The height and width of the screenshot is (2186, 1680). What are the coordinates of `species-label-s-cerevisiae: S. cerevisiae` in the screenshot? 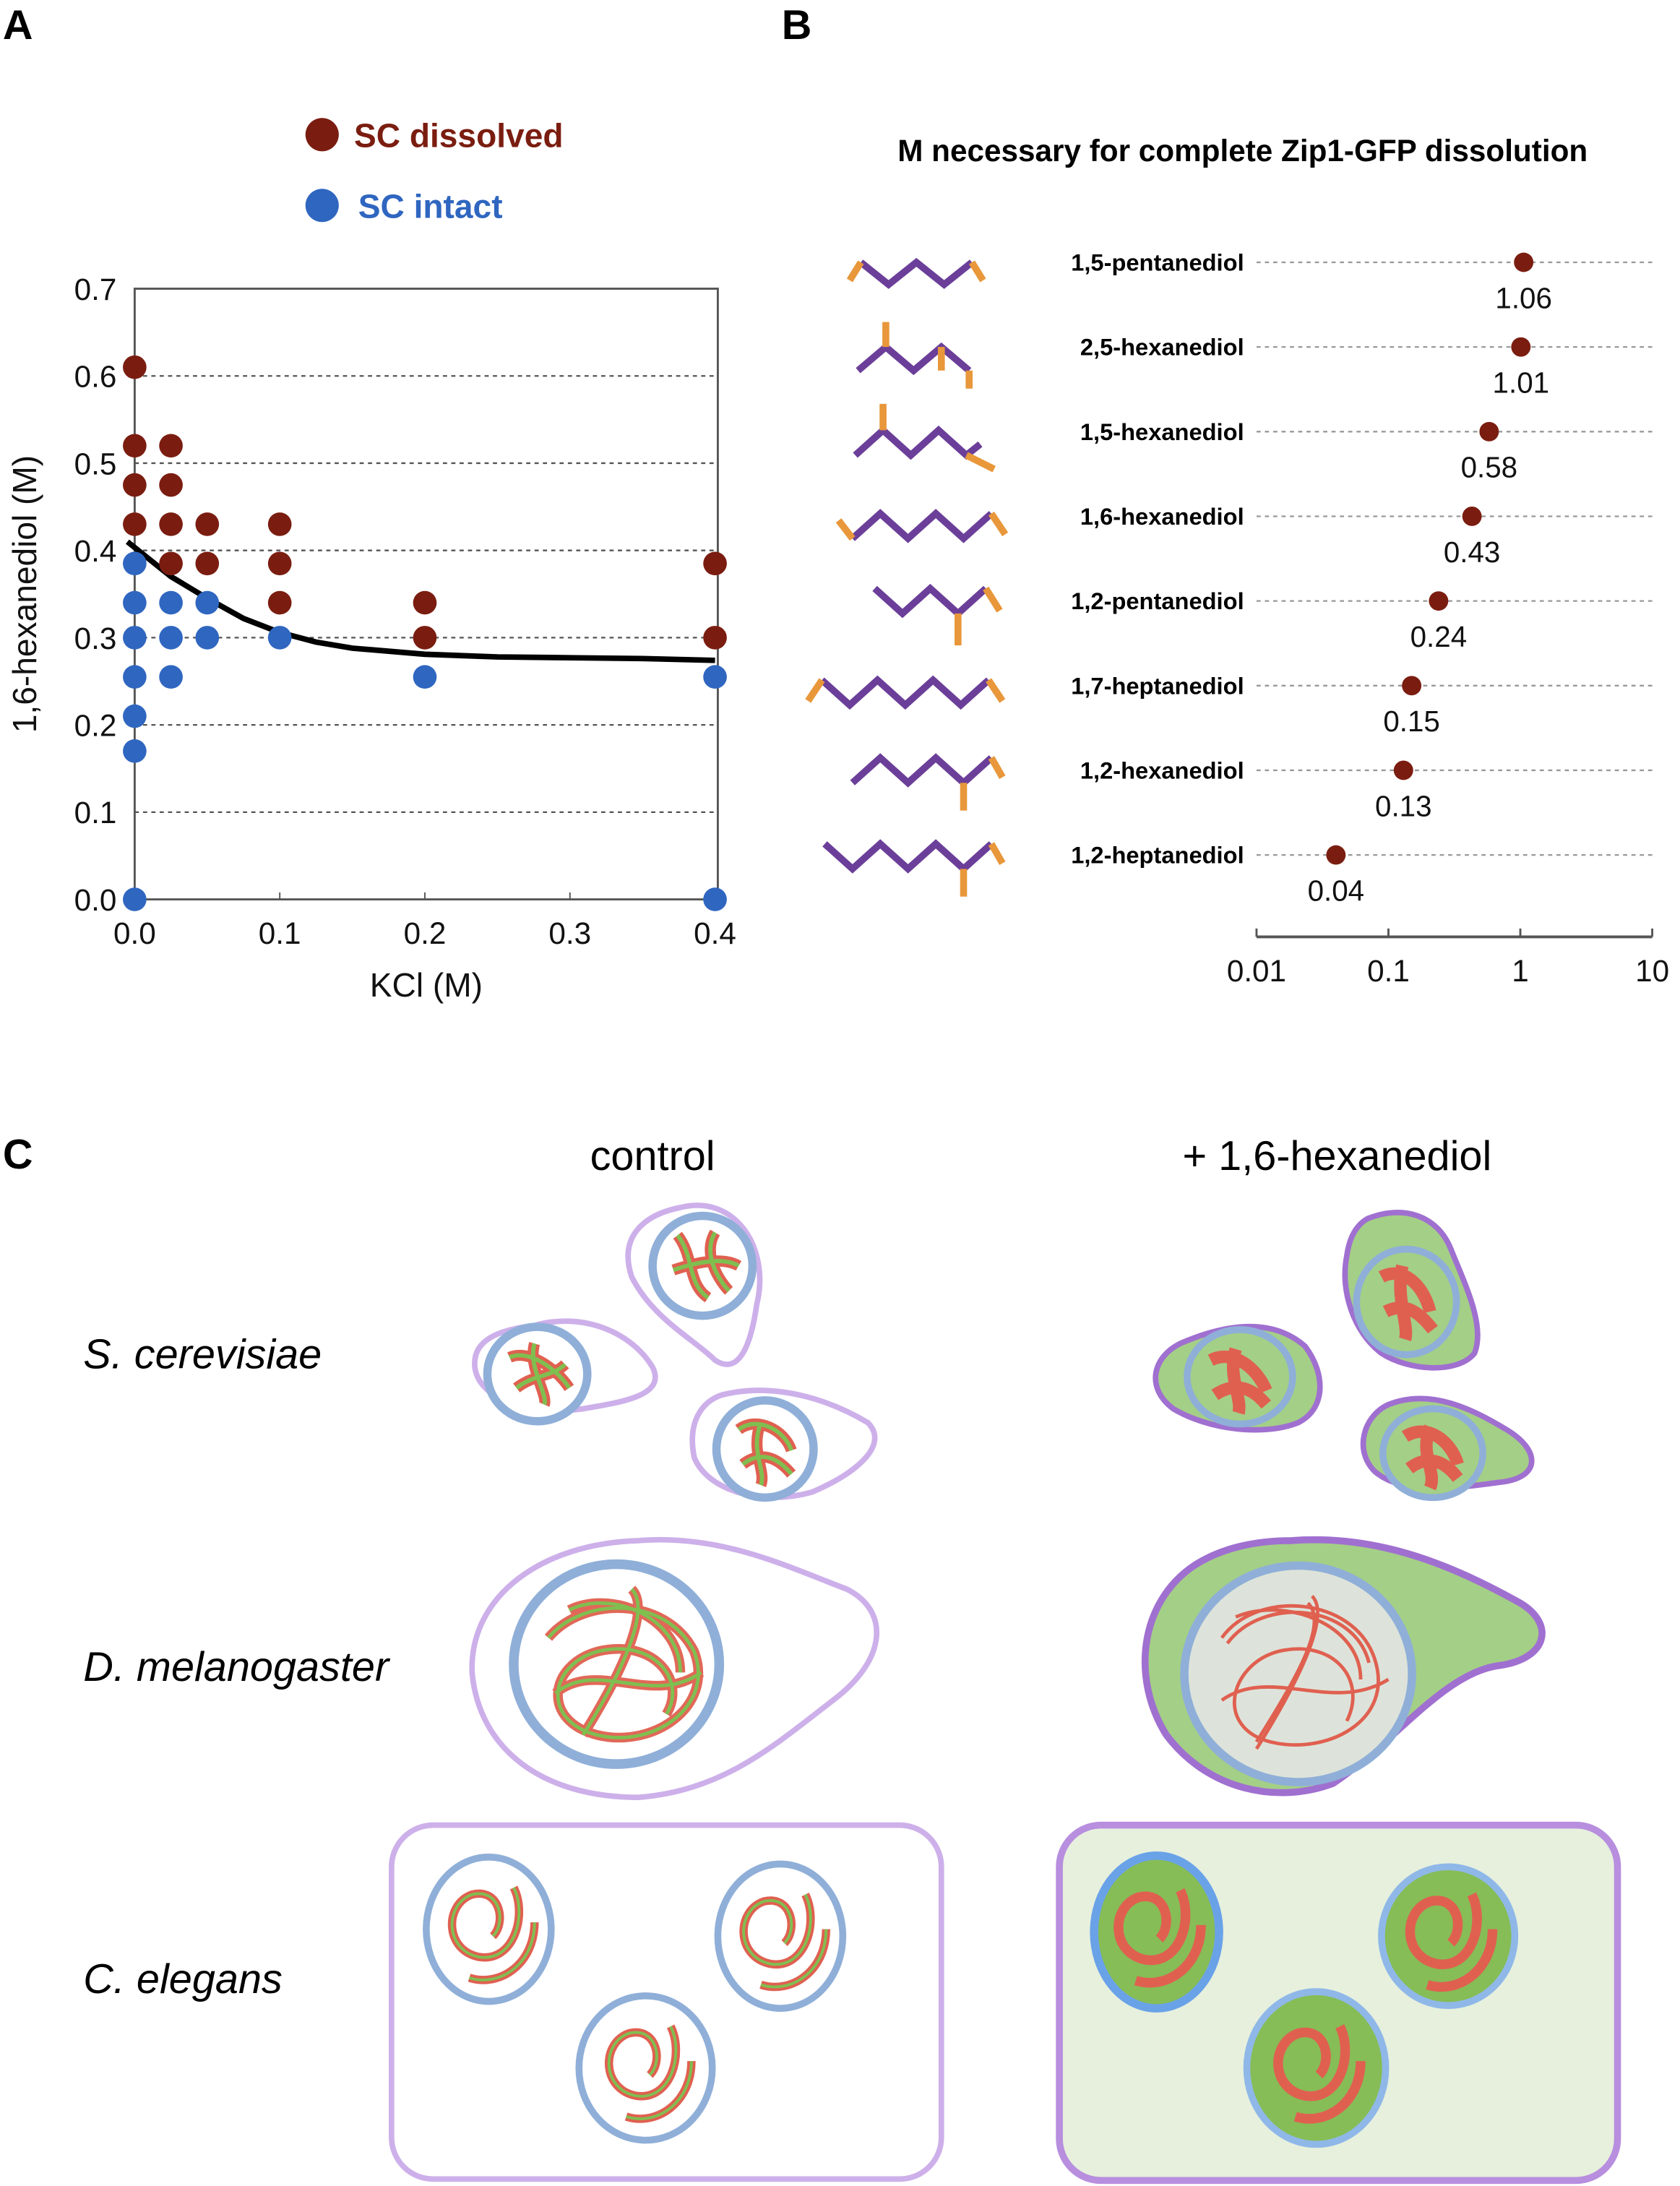 It's located at (202, 1355).